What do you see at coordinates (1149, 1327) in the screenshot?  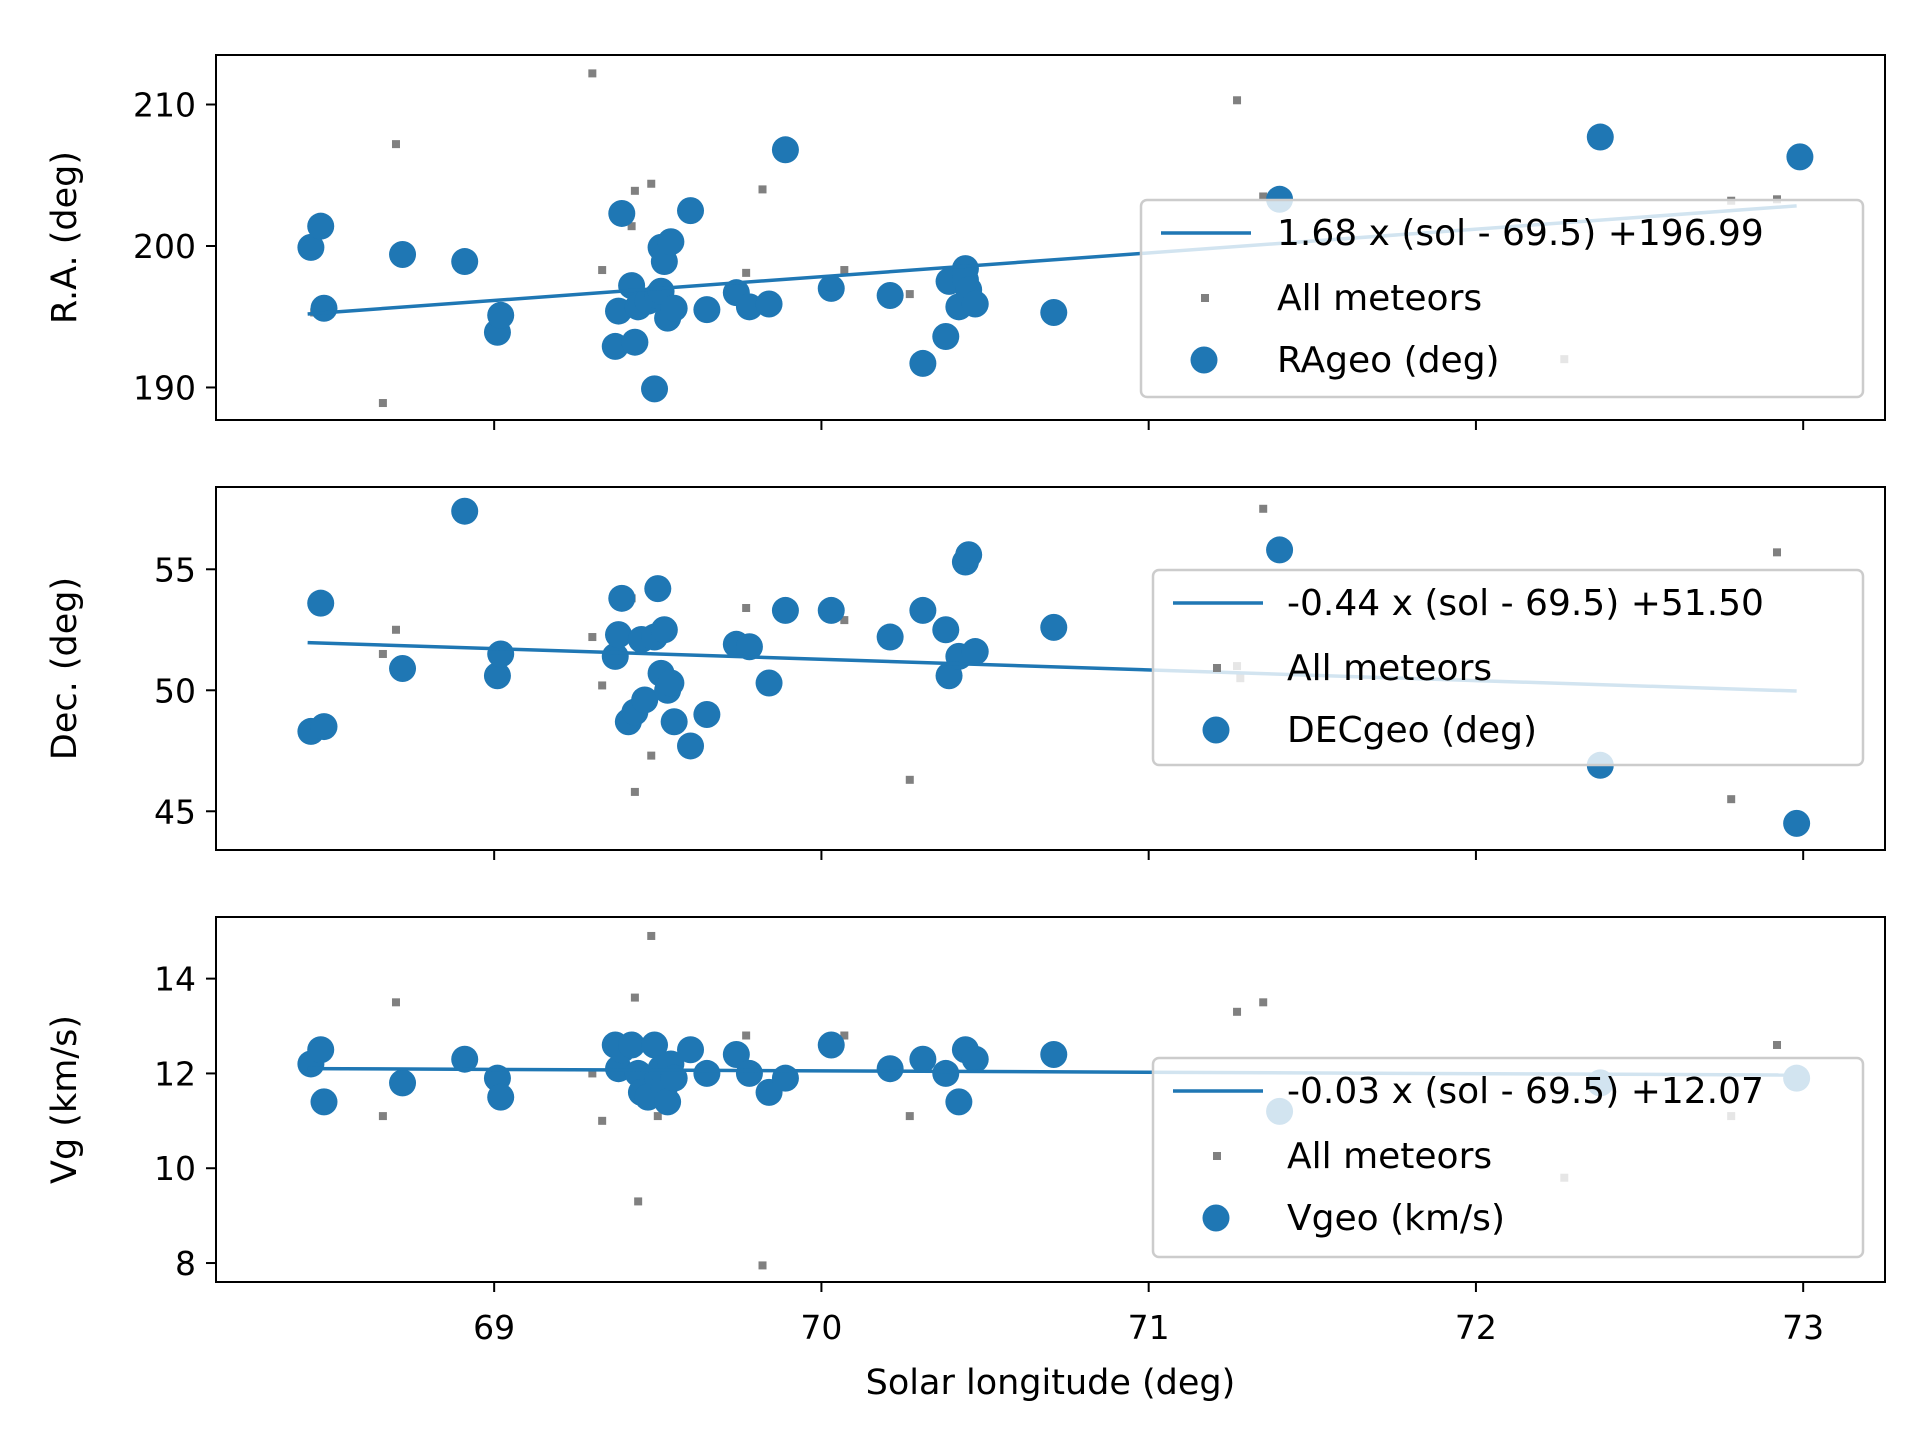 I see `x-tick-label: 71` at bounding box center [1149, 1327].